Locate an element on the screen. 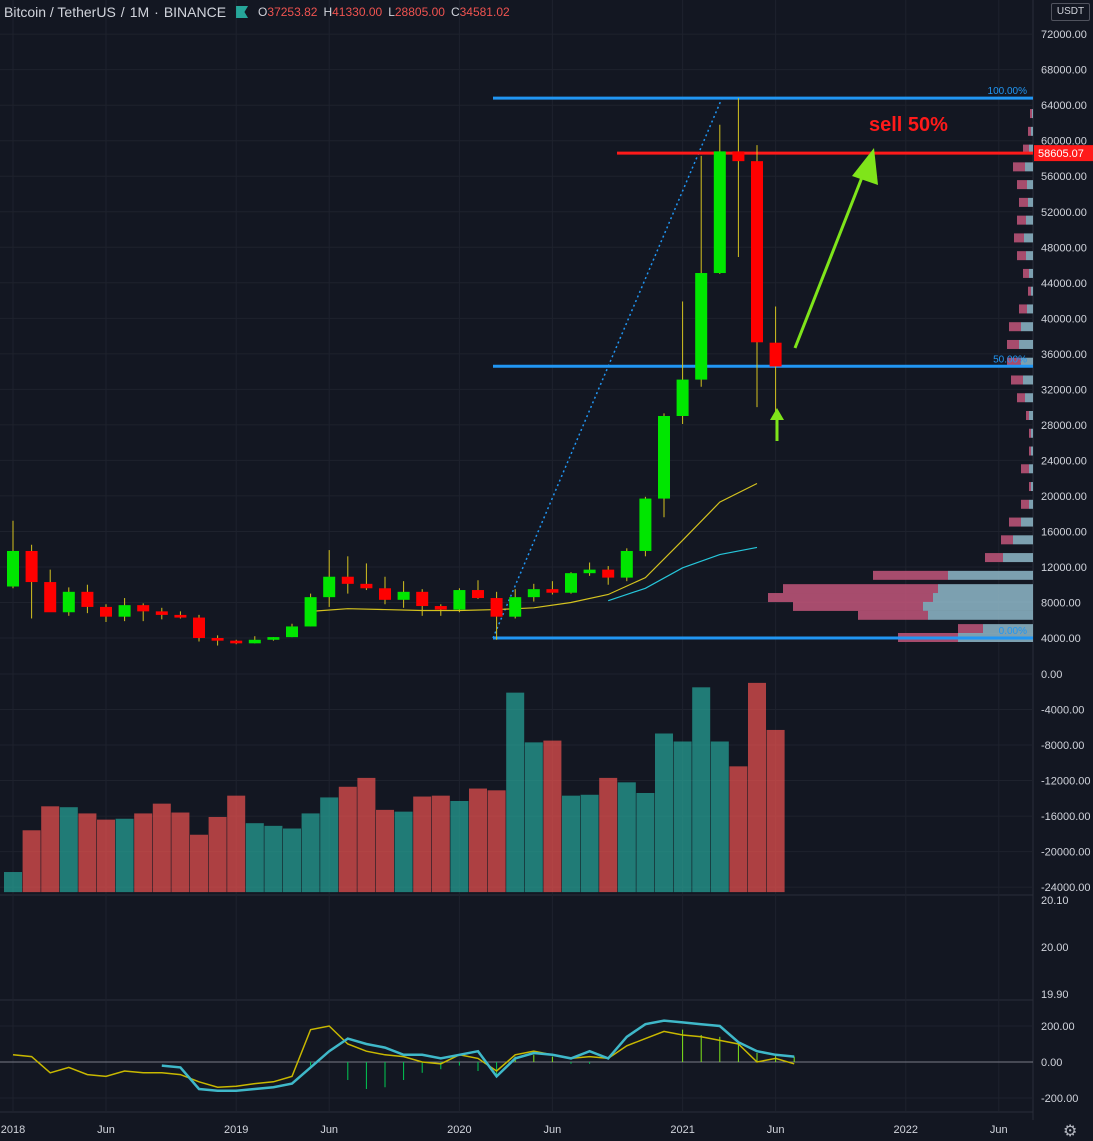 The width and height of the screenshot is (1093, 1141). price-tick-label: 16000.00 is located at coordinates (1064, 532).